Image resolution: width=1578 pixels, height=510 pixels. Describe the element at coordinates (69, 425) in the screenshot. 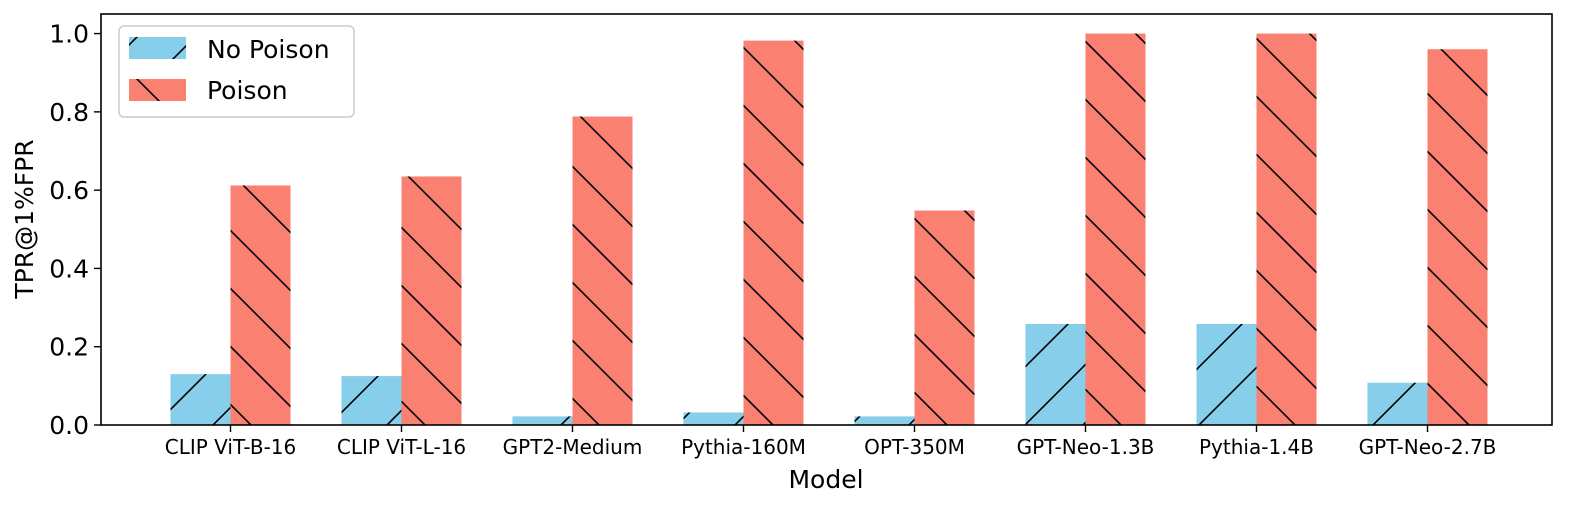

I see `y-tick-label: 0.0` at that location.